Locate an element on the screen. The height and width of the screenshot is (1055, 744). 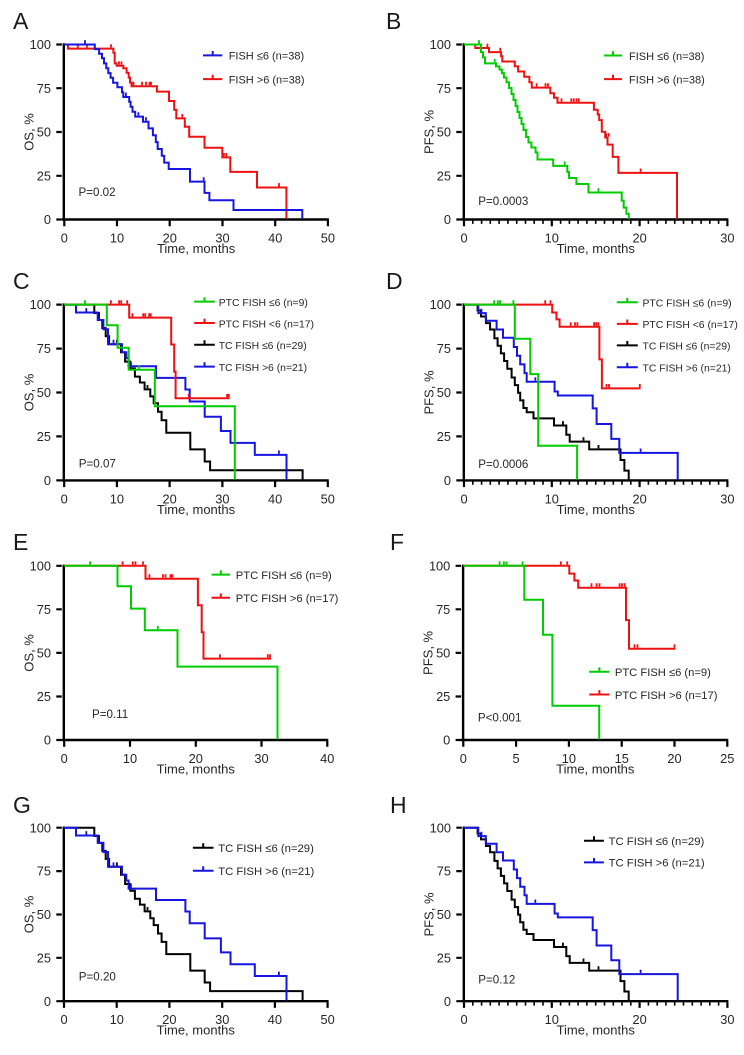
svg-text: H is located at coordinates (398, 805).